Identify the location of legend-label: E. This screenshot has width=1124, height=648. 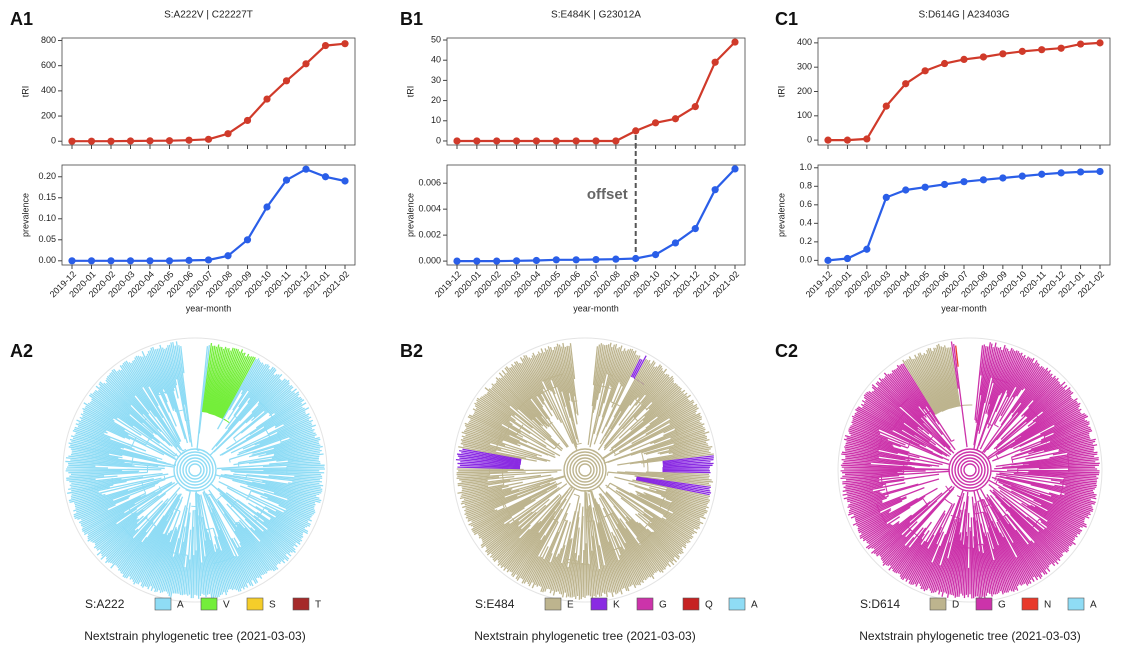
(570, 605).